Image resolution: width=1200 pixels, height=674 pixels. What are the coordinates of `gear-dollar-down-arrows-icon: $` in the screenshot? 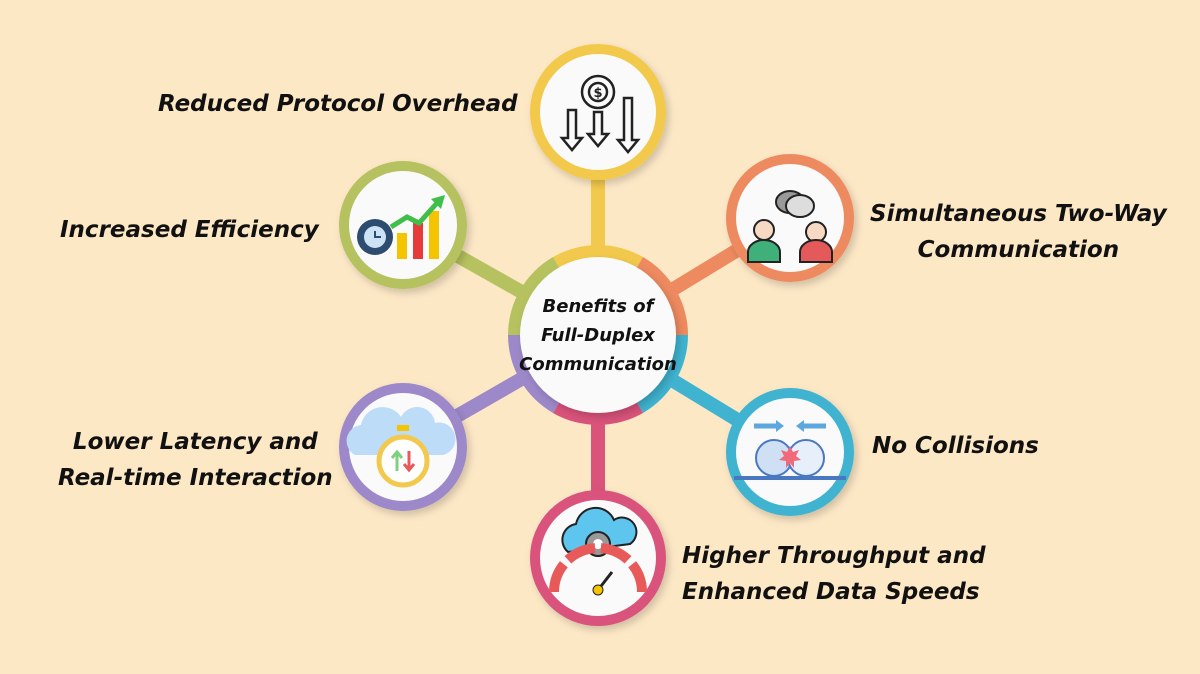 It's located at (600, 114).